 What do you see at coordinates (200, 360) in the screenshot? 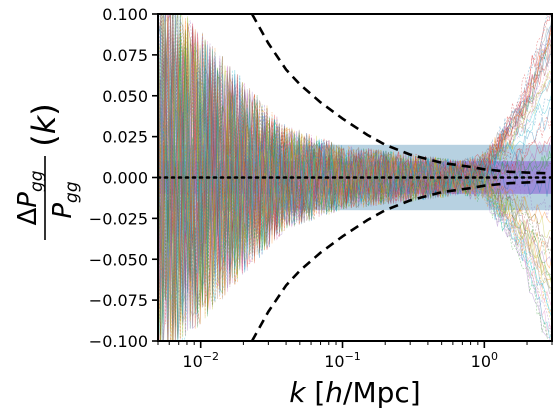
I see `x-tick-label: 10⁻²` at bounding box center [200, 360].